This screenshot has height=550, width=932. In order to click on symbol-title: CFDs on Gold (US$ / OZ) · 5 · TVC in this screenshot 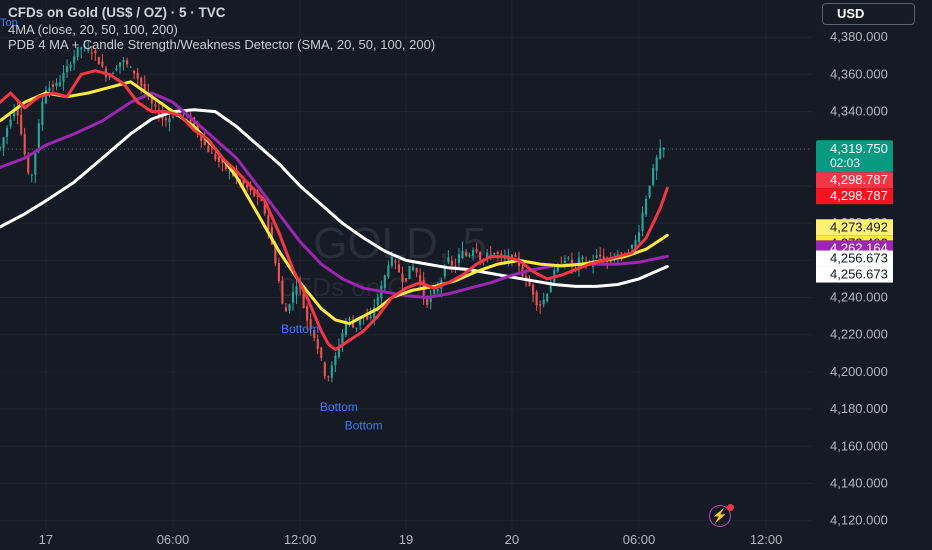, I will do `click(117, 12)`.